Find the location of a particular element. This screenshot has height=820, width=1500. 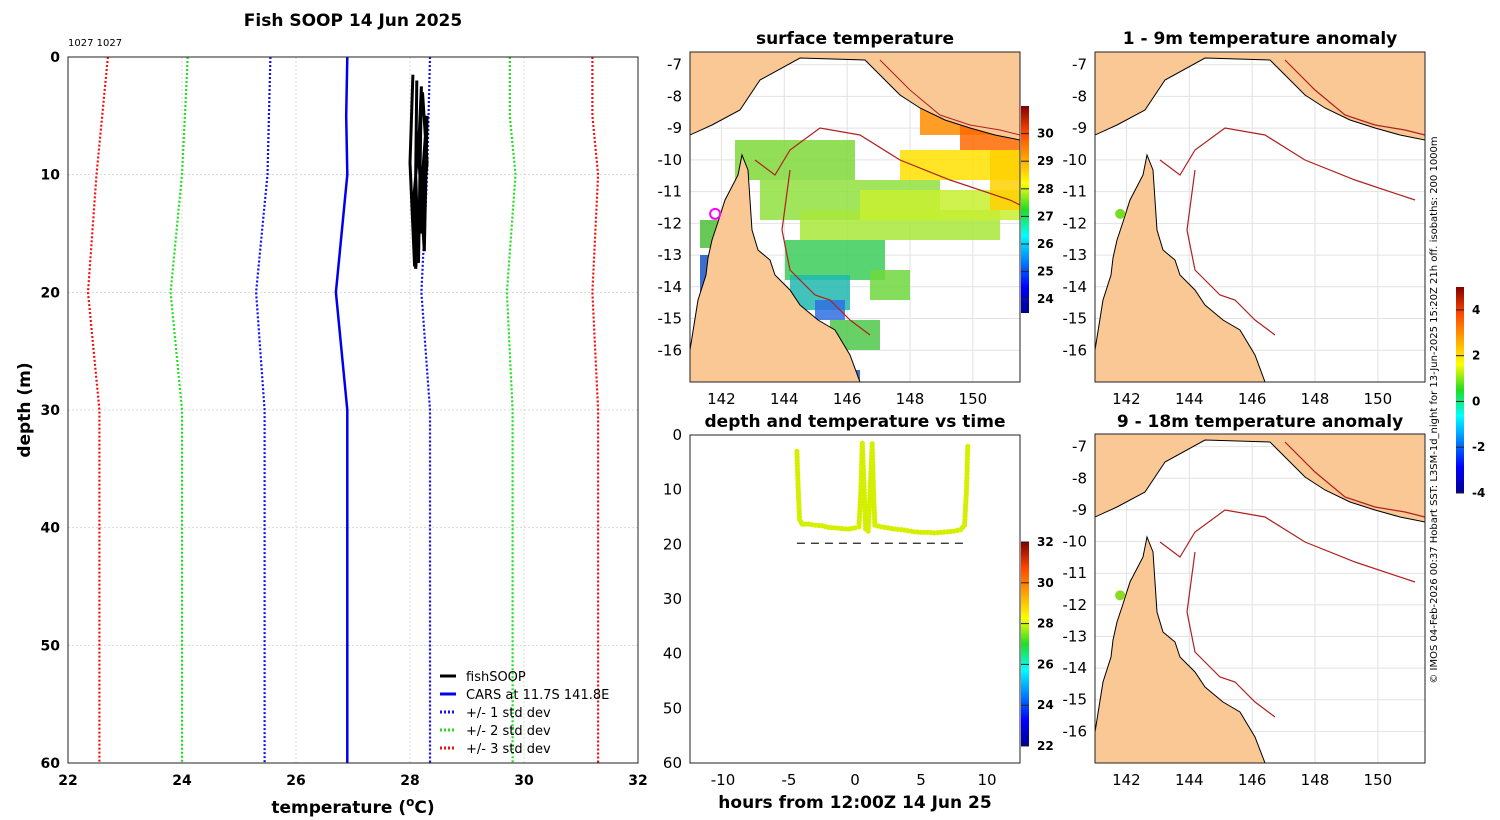

anom1-map-y-ticks: -7 -8 -9 -10 -11 -12 -13 -14 -15 -16 is located at coordinates (1075, 208).